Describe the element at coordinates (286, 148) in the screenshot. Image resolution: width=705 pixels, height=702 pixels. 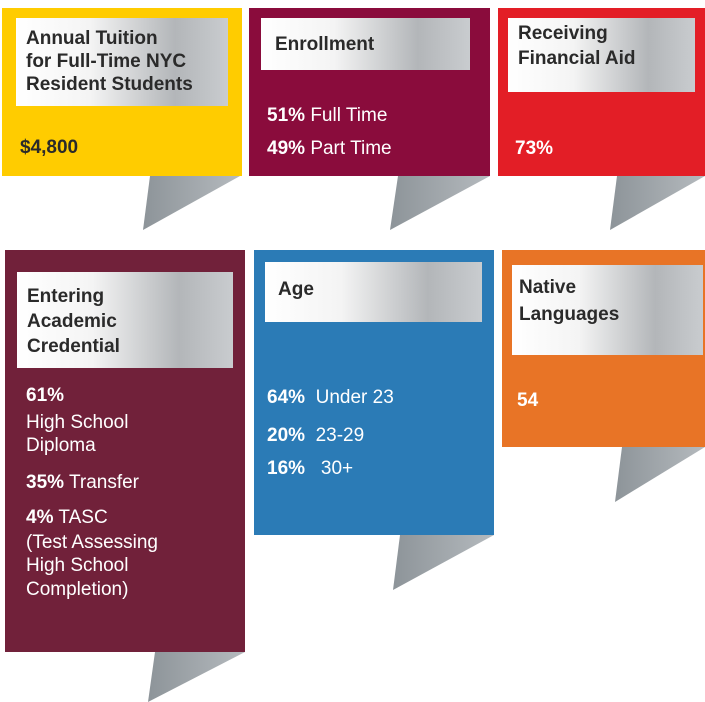
I see `value: 49%` at that location.